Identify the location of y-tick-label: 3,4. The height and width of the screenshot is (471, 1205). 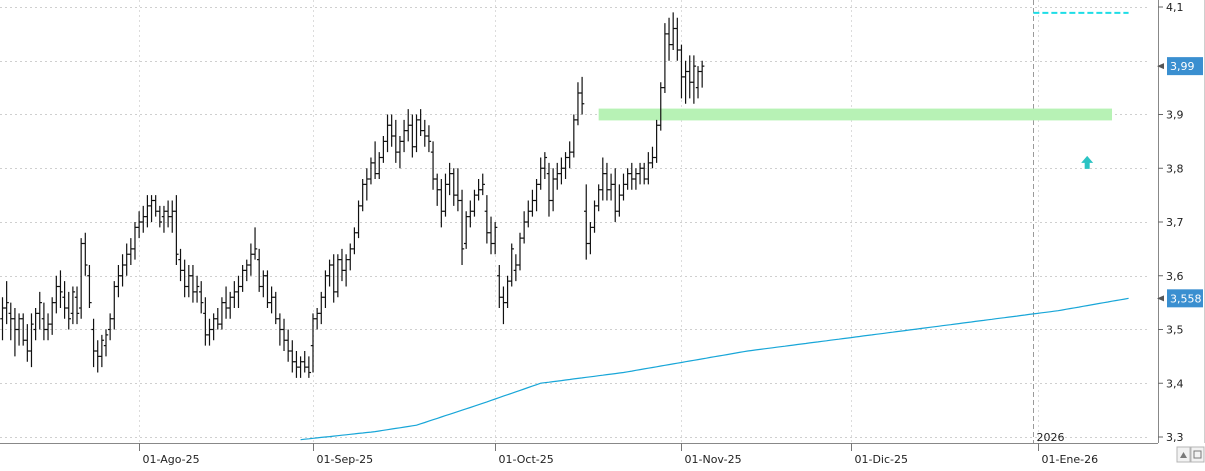
(1175, 383).